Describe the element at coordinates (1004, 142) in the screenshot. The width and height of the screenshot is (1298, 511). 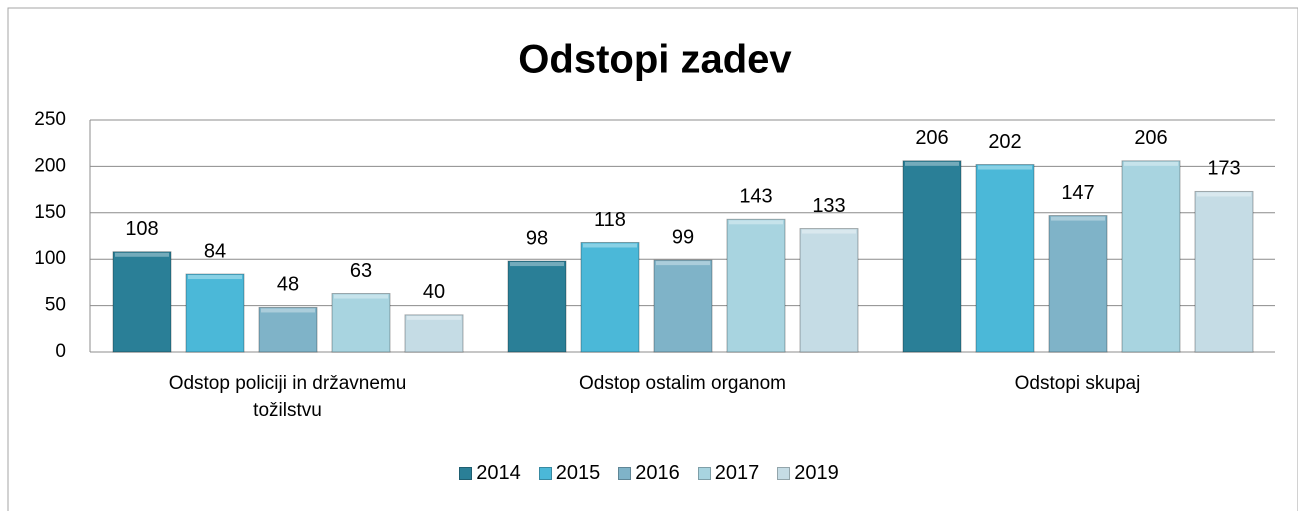
I see `data-label: 202` at that location.